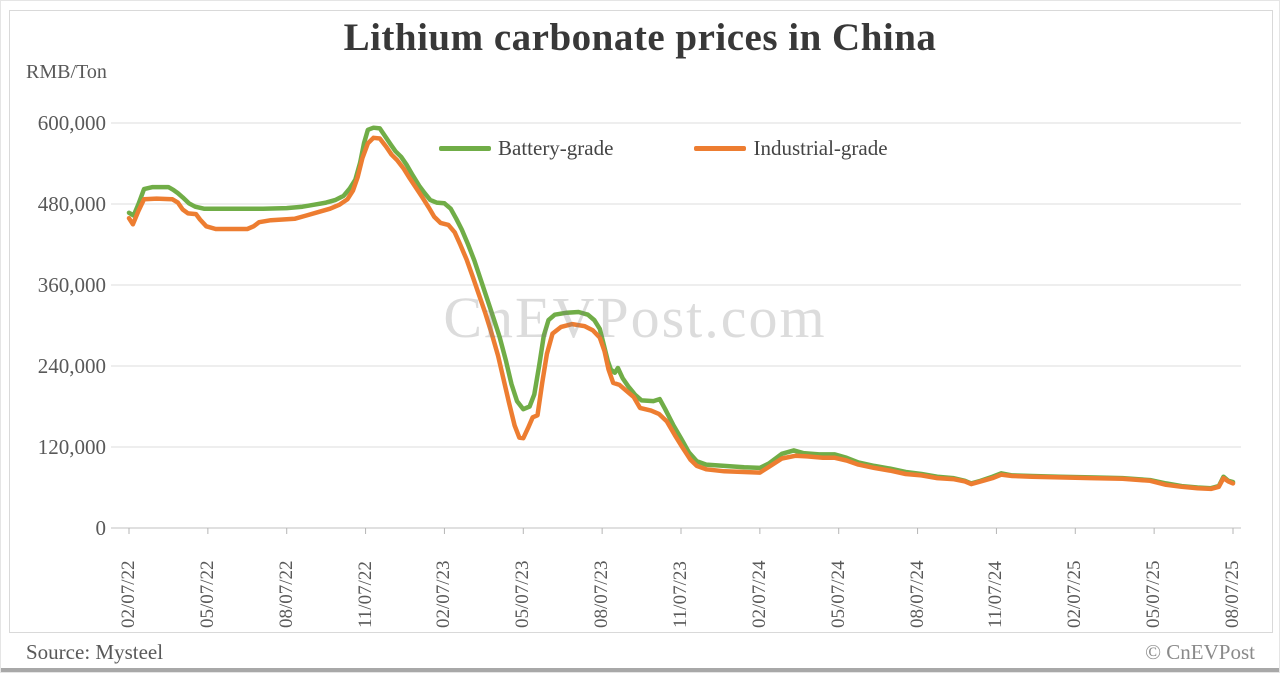 The width and height of the screenshot is (1280, 673). I want to click on legend-label-battery-grade: Battery-grade, so click(556, 148).